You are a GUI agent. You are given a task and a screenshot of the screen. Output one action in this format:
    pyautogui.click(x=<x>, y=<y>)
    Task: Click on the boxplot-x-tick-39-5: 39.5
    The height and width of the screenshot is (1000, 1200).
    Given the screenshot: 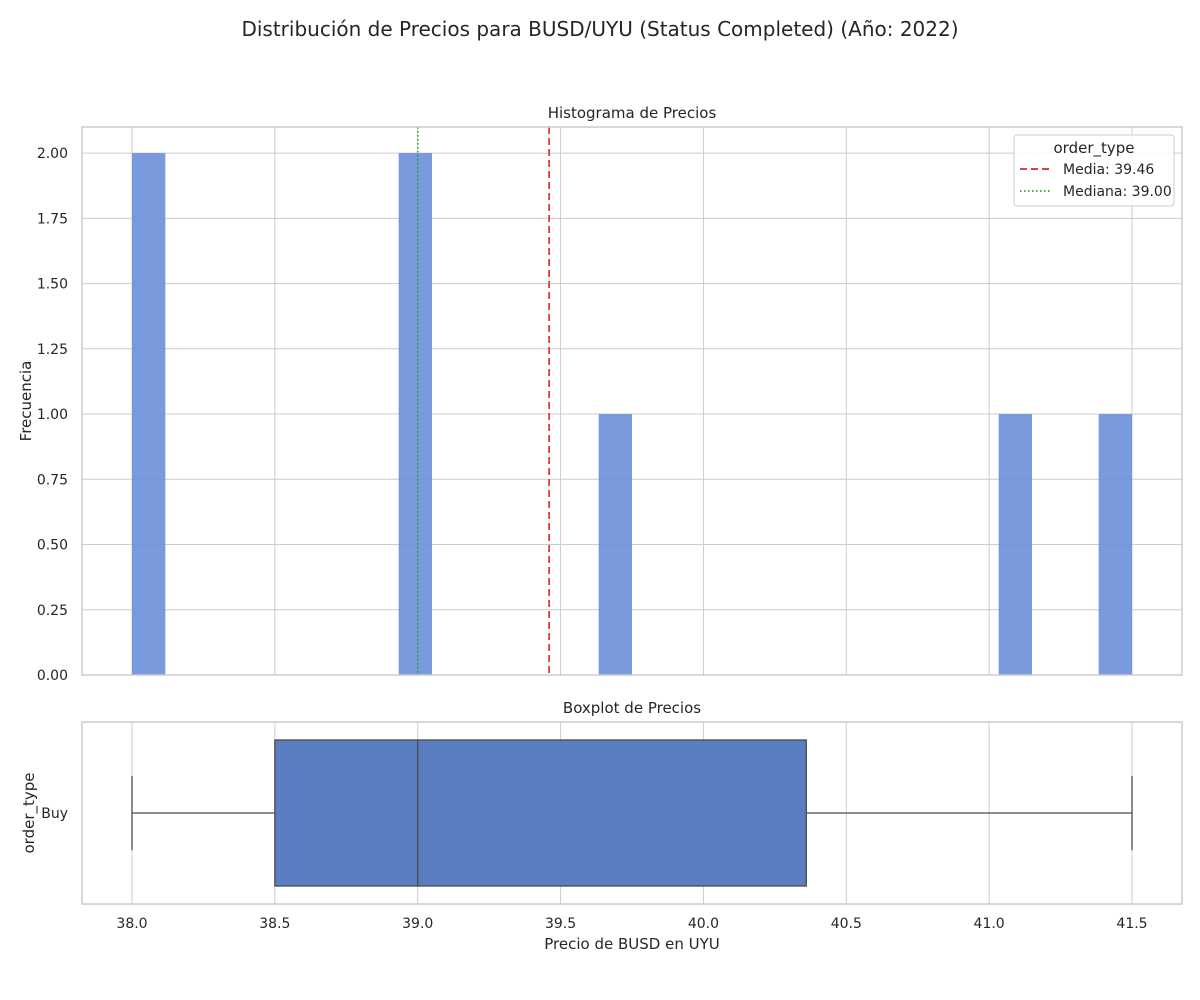 What is the action you would take?
    pyautogui.click(x=560, y=924)
    